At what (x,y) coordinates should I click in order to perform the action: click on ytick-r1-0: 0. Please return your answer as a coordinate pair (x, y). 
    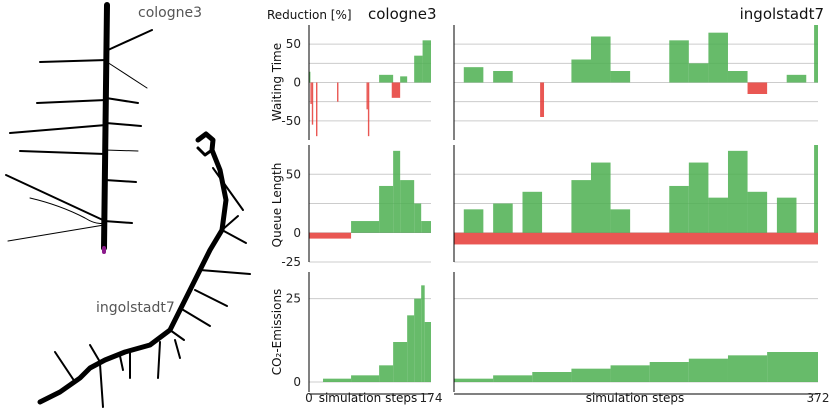
    Looking at the image, I should click on (297, 233).